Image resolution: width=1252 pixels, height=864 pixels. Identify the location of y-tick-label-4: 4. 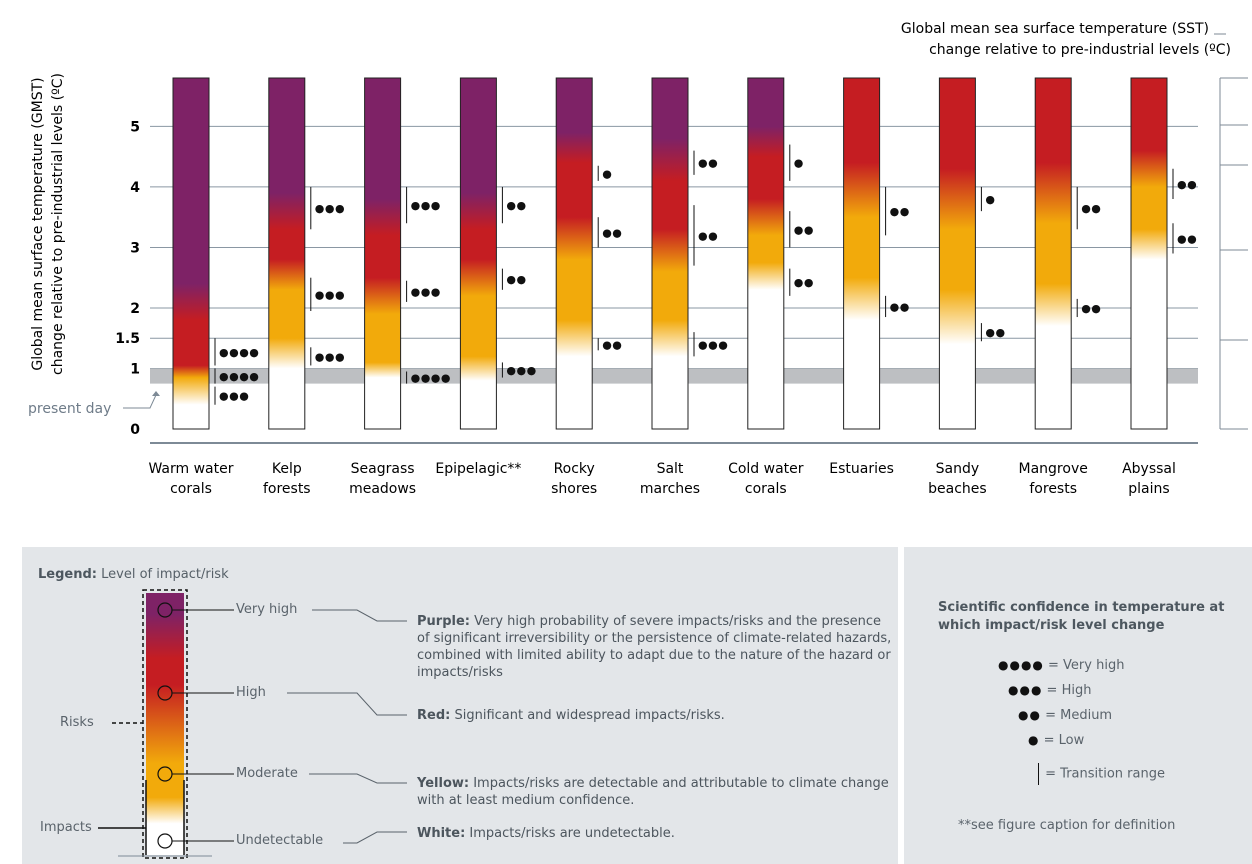
(135, 188).